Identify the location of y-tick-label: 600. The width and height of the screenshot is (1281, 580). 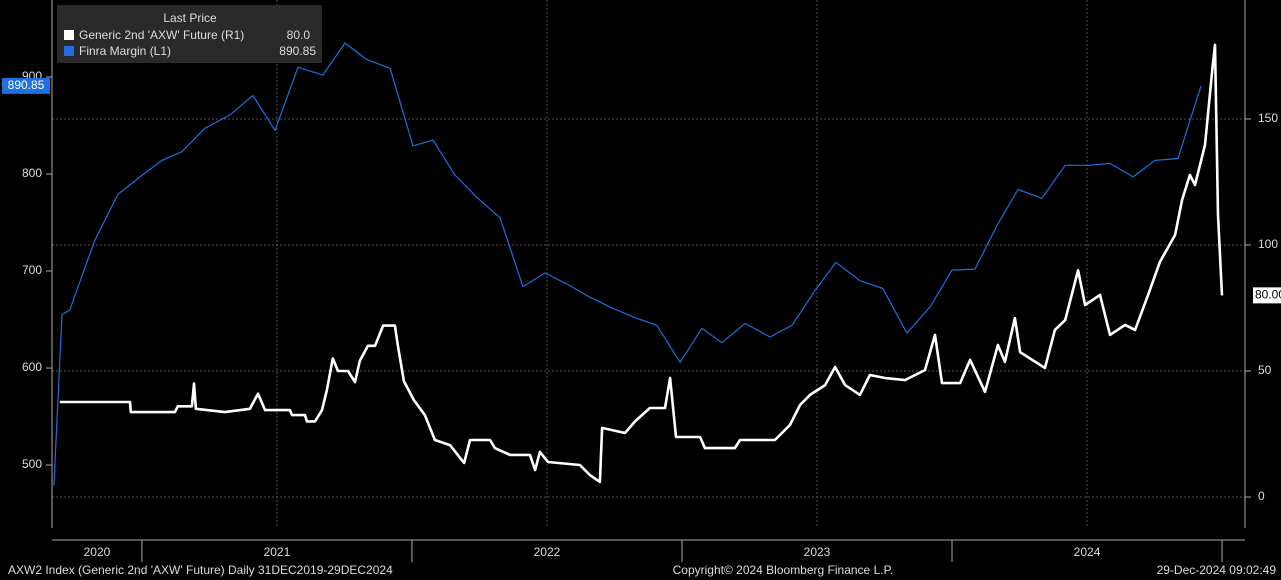
(32, 367).